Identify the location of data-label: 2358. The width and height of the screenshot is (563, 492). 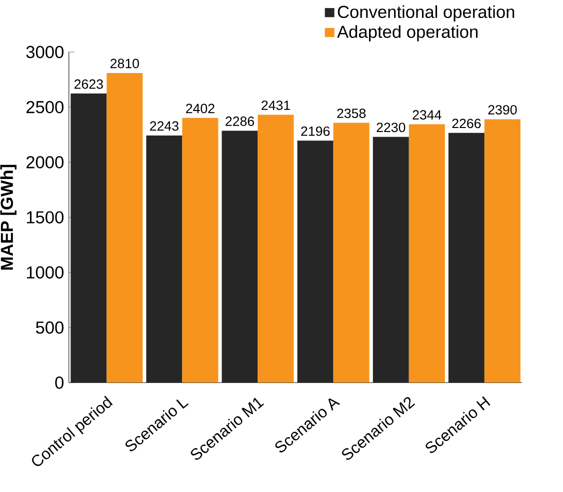
(351, 113).